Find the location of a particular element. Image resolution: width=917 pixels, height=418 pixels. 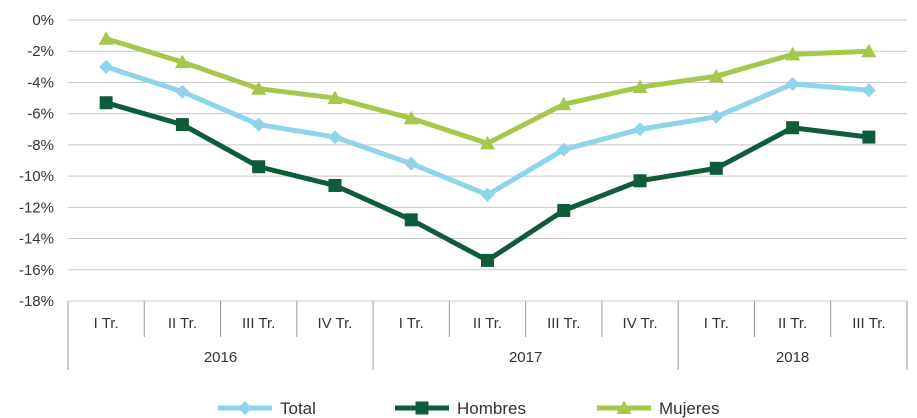

legend-label: Mujeres is located at coordinates (689, 408).